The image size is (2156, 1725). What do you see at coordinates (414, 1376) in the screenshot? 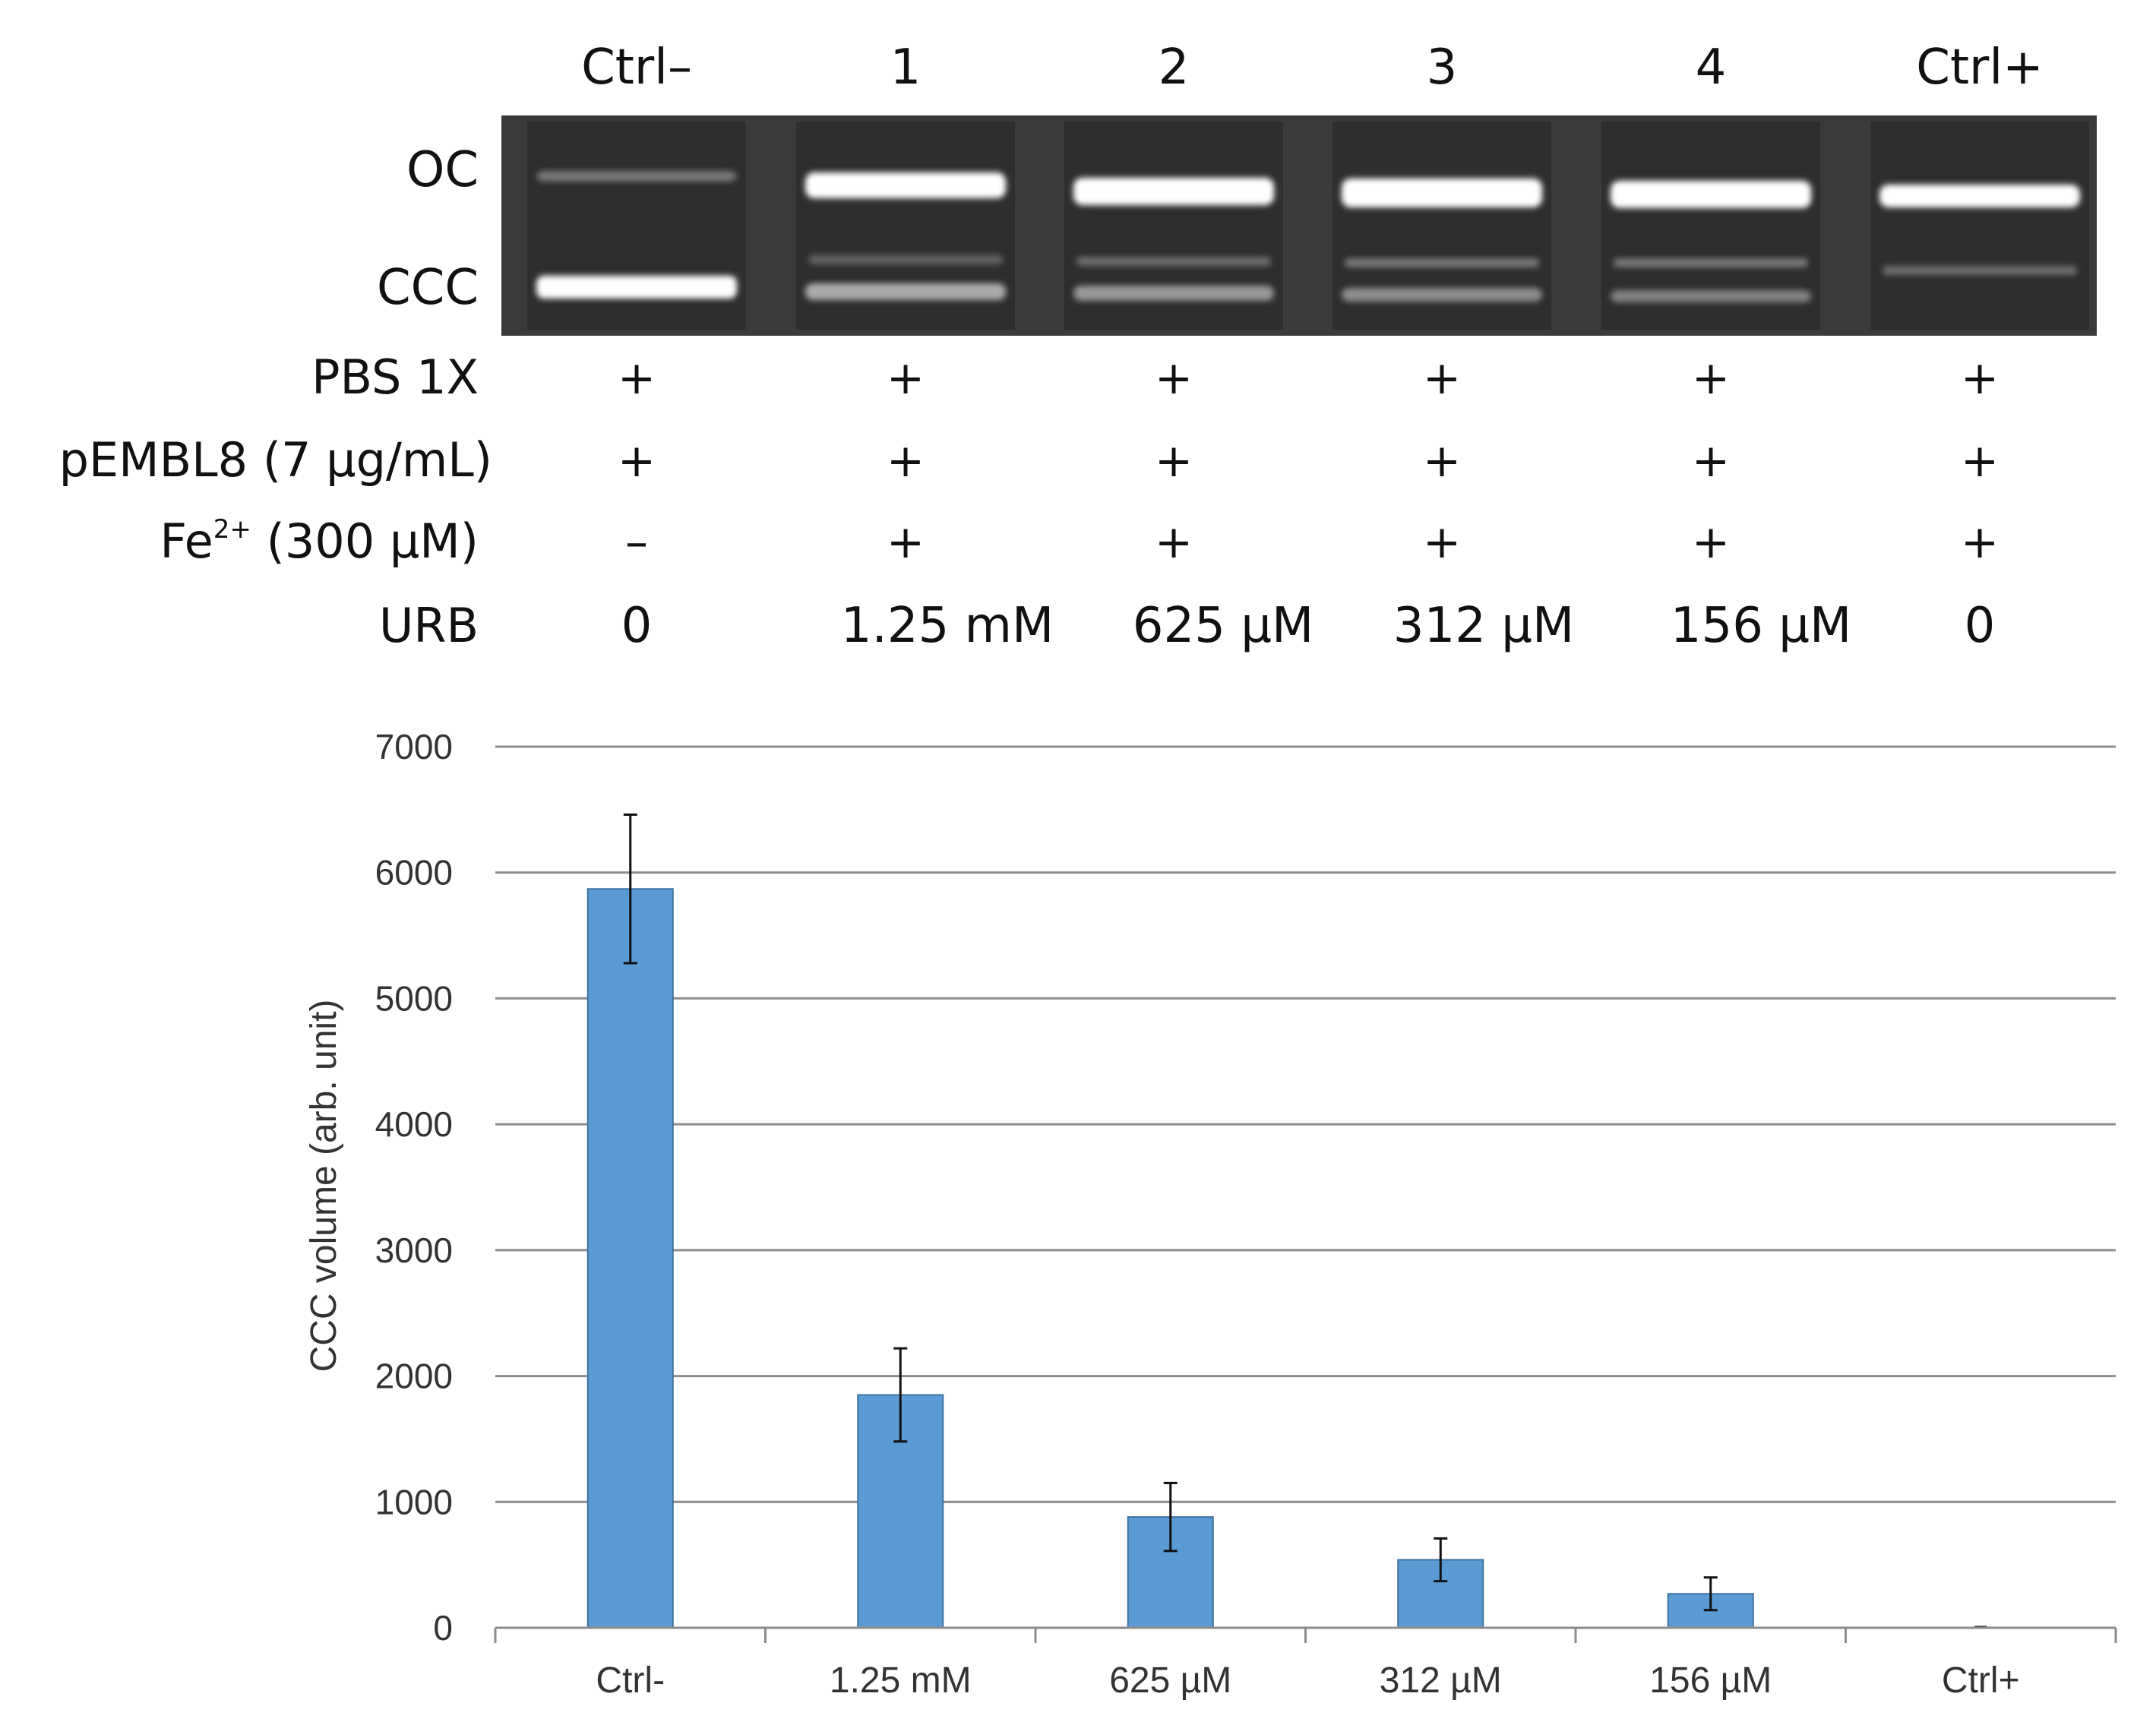
I see `y-tick-label: 2000` at bounding box center [414, 1376].